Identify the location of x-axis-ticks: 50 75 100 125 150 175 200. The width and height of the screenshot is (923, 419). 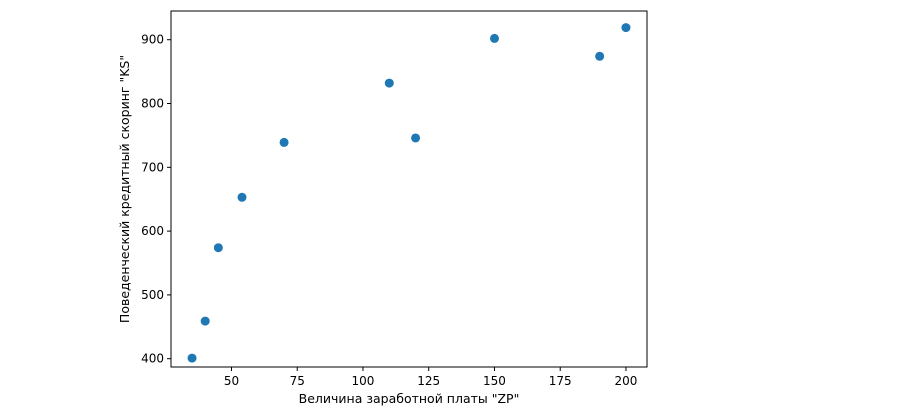
(431, 377).